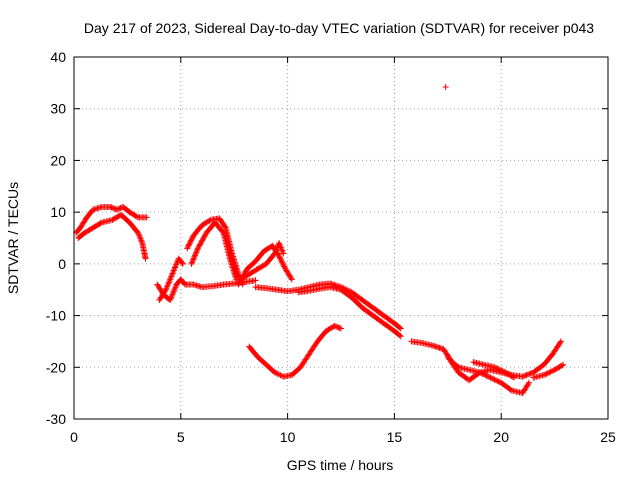 Image resolution: width=640 pixels, height=480 pixels. Describe the element at coordinates (265, 265) in the screenshot. I see `series-track-g` at that location.